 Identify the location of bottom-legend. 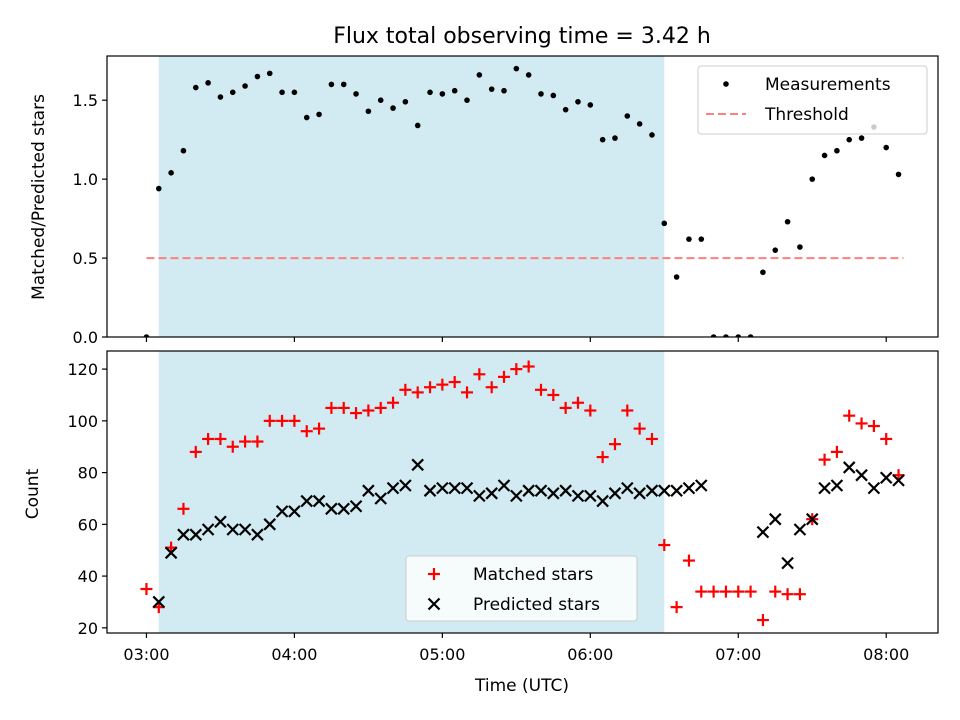
(521, 588).